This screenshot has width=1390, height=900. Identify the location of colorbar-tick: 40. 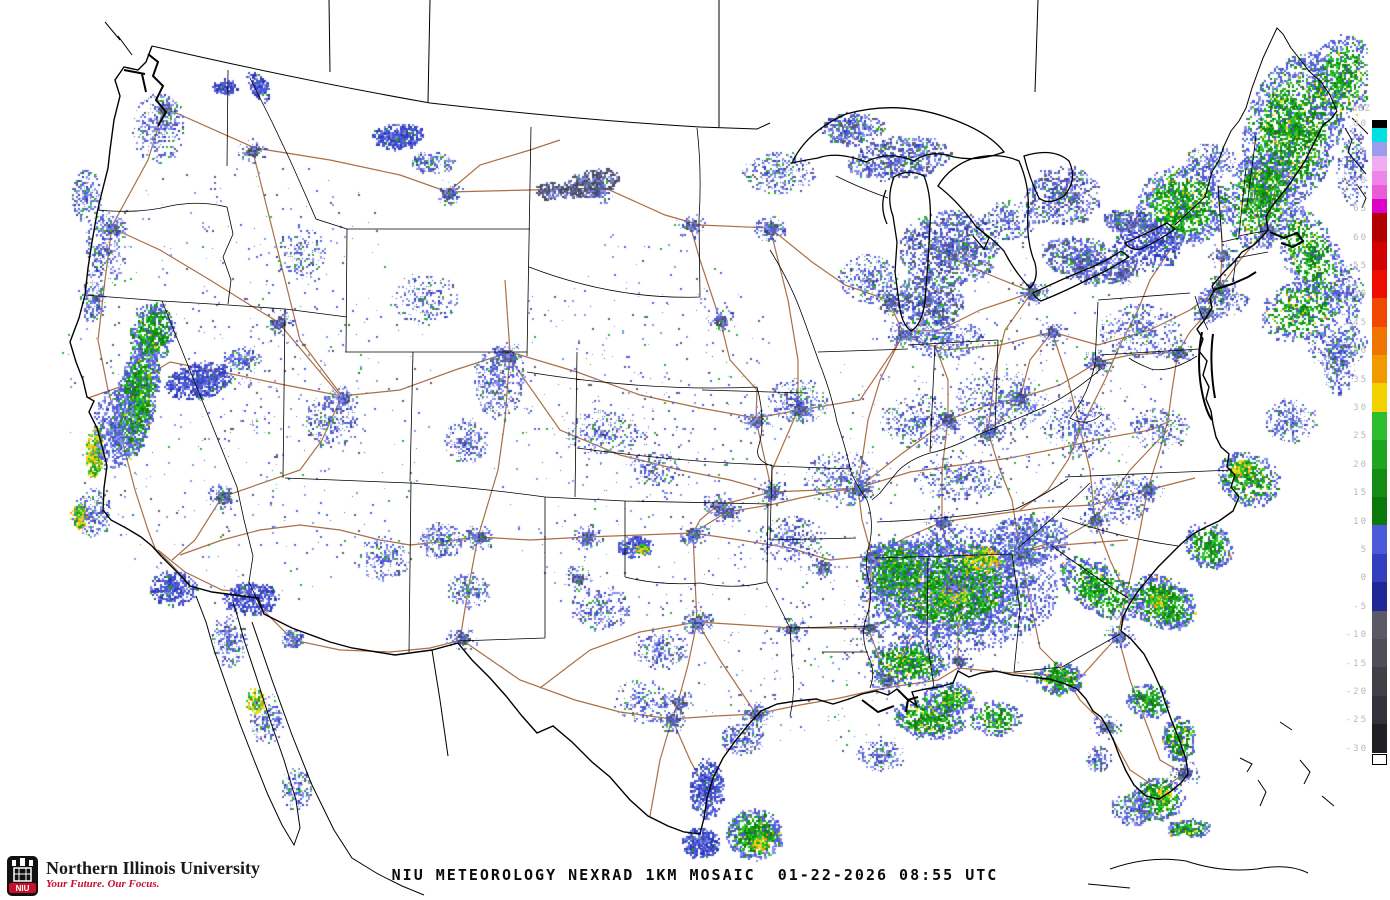
(1360, 351).